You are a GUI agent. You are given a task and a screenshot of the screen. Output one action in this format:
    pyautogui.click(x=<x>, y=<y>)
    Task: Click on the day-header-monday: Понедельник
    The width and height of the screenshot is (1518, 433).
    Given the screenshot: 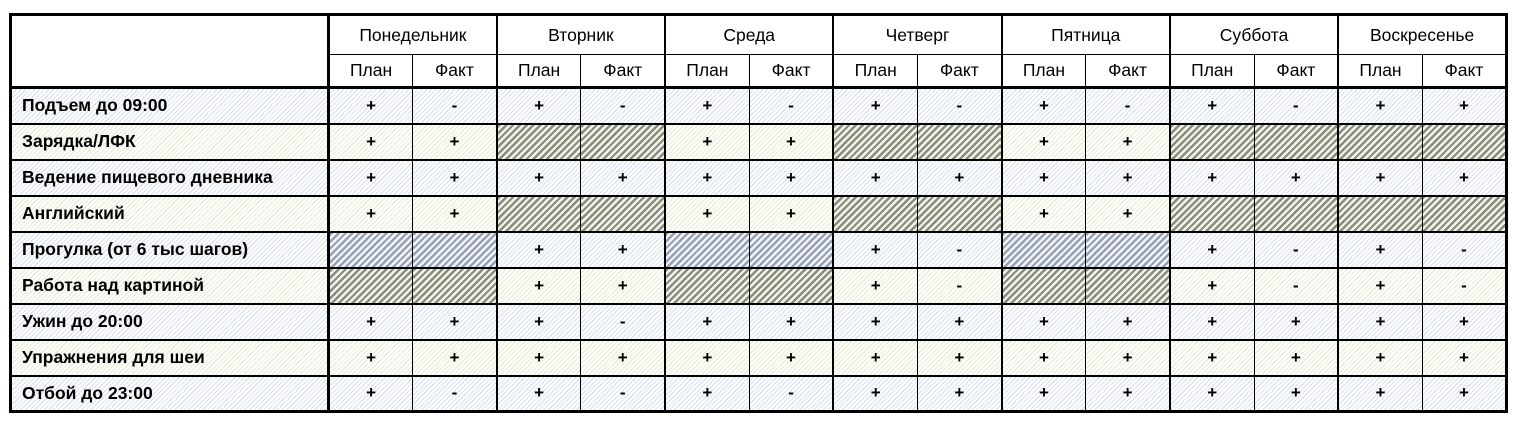 What is the action you would take?
    pyautogui.click(x=412, y=34)
    